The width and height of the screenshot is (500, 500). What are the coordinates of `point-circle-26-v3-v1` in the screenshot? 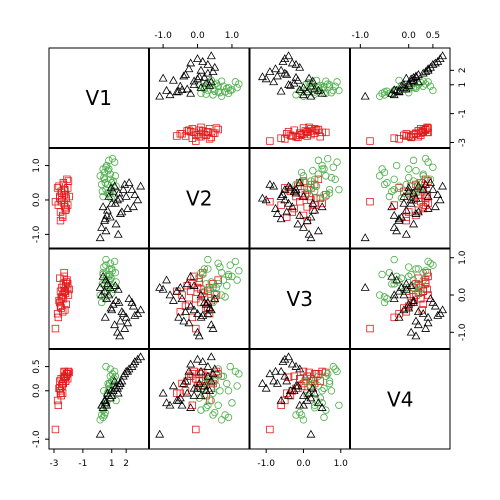 It's located at (106, 259).